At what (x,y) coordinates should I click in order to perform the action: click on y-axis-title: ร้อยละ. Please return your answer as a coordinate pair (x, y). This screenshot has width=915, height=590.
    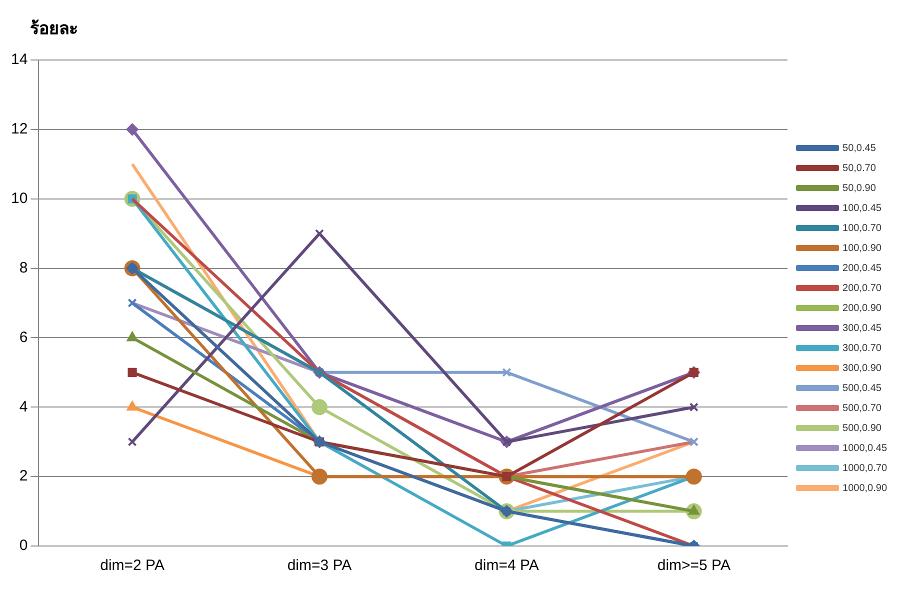
    Looking at the image, I should click on (54, 29).